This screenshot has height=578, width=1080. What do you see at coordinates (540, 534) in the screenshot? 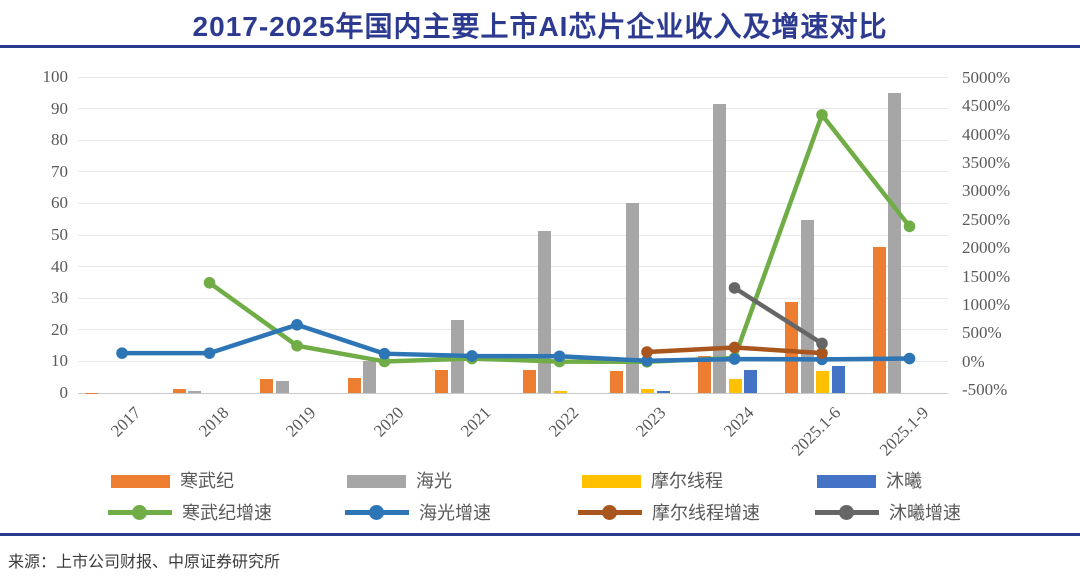
I see `footer-divider-line` at bounding box center [540, 534].